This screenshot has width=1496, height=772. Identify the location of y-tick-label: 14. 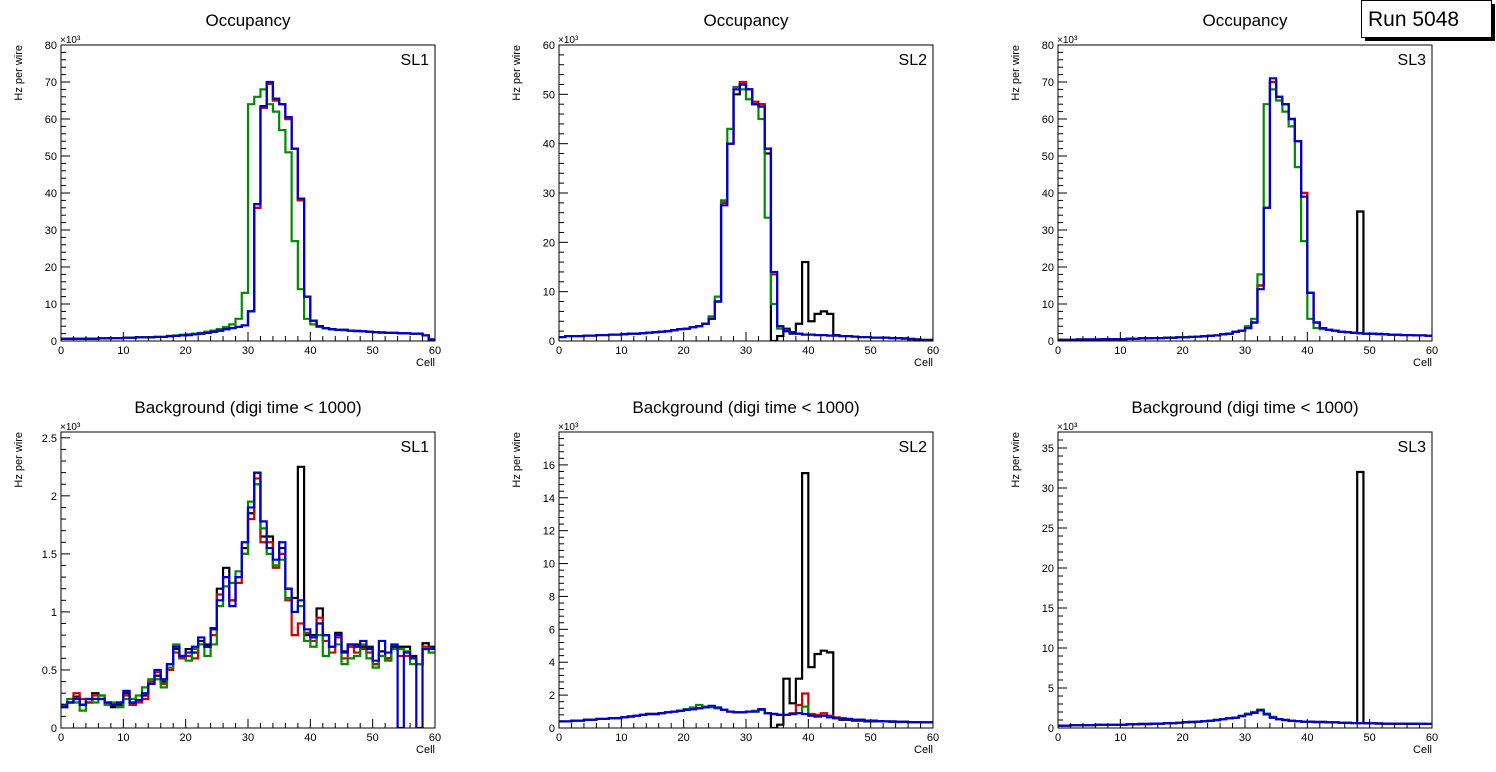
(549, 499).